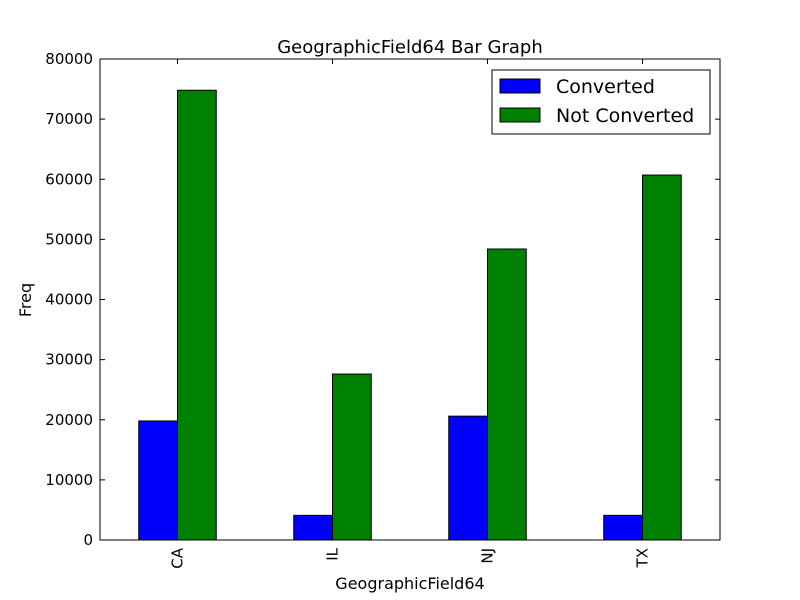  Describe the element at coordinates (69, 360) in the screenshot. I see `y-tick-label: 30000` at that location.